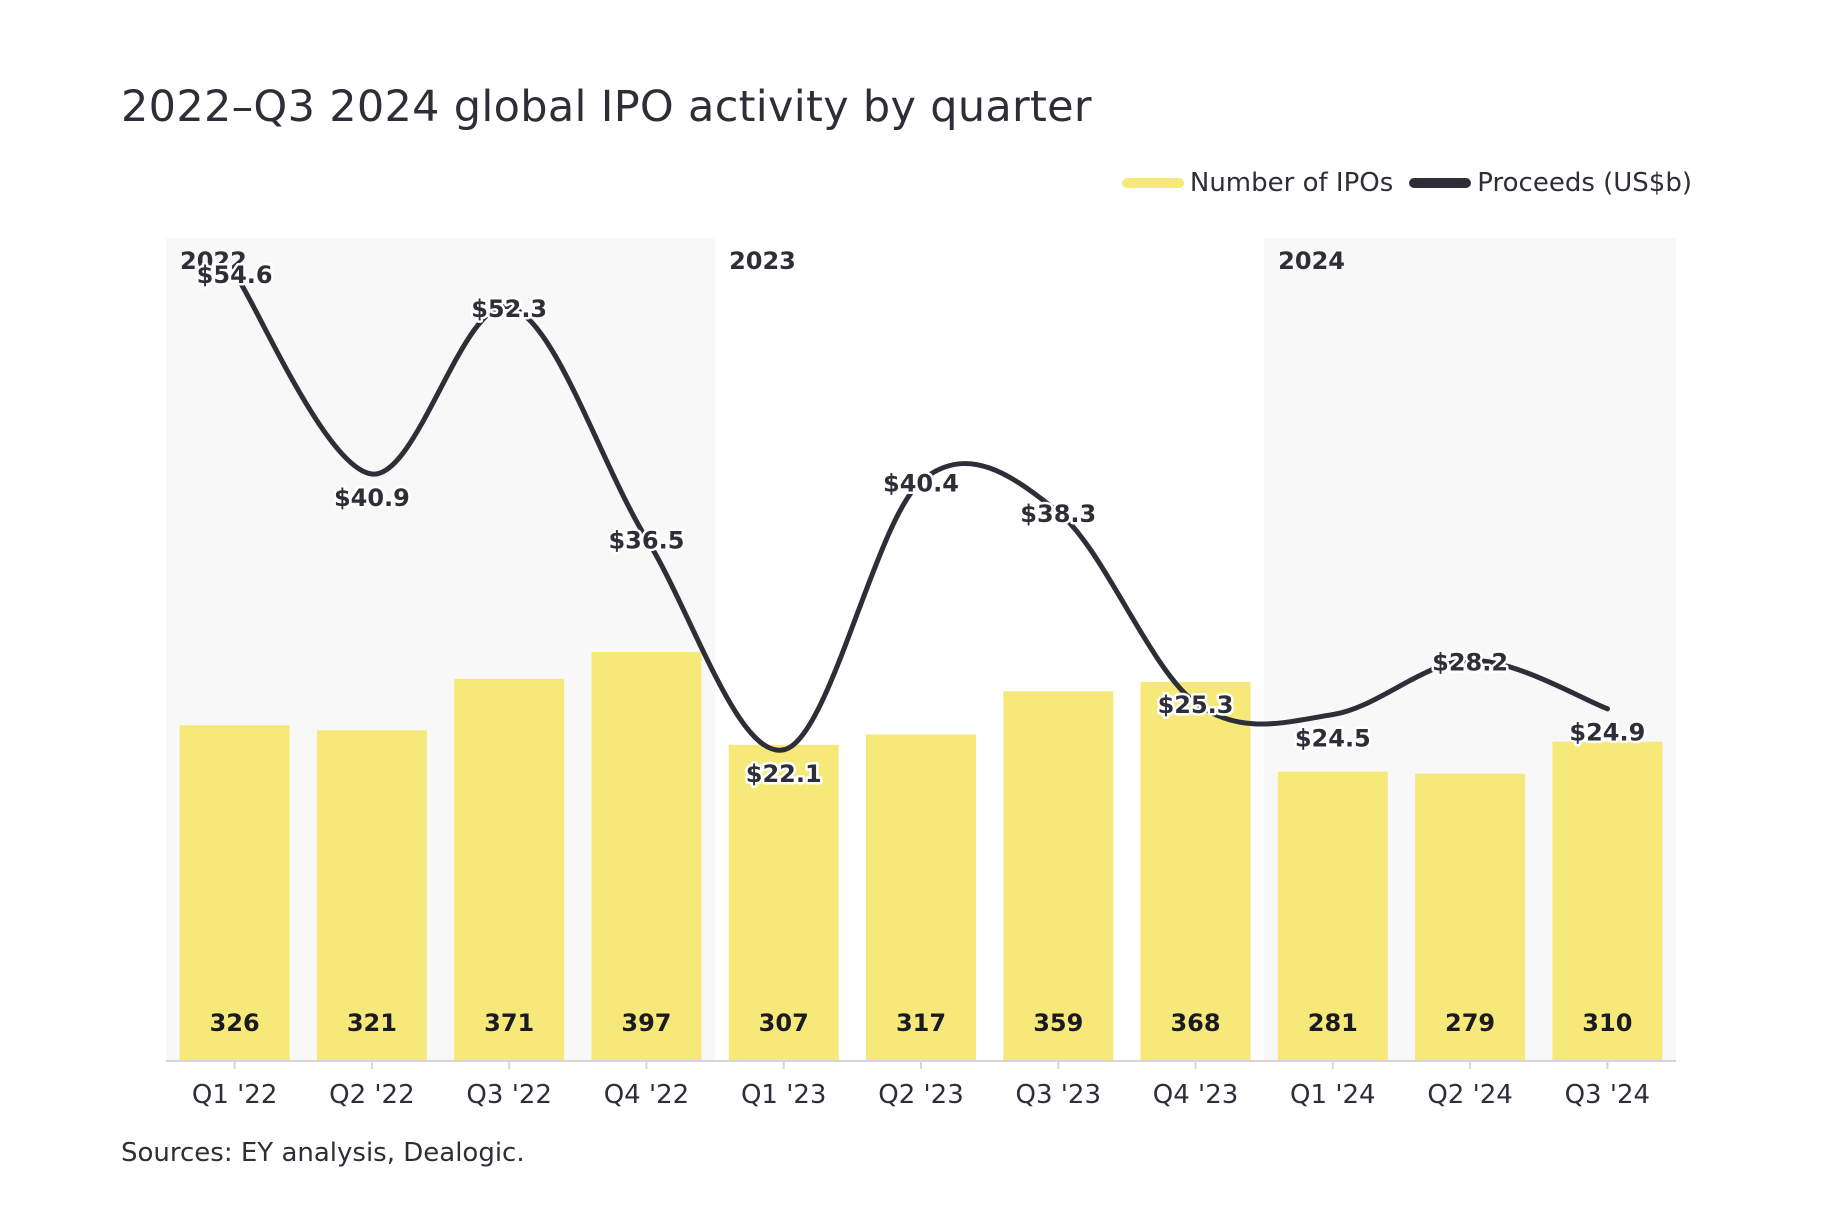 Image resolution: width=1842 pixels, height=1216 pixels. What do you see at coordinates (1333, 1023) in the screenshot?
I see `bar-label-8: 281` at bounding box center [1333, 1023].